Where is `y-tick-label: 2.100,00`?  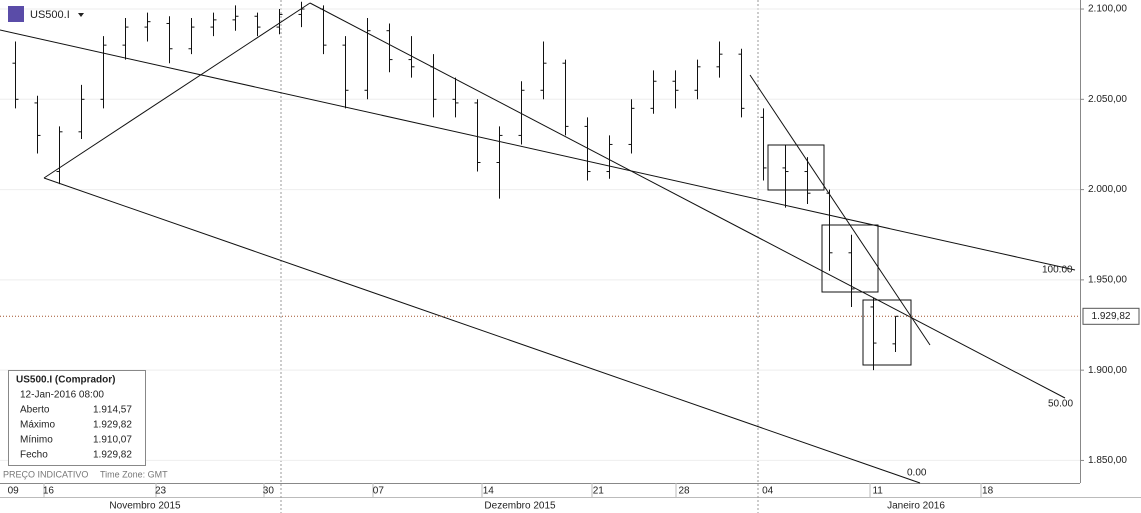 y-tick-label: 2.100,00 is located at coordinates (1107, 9).